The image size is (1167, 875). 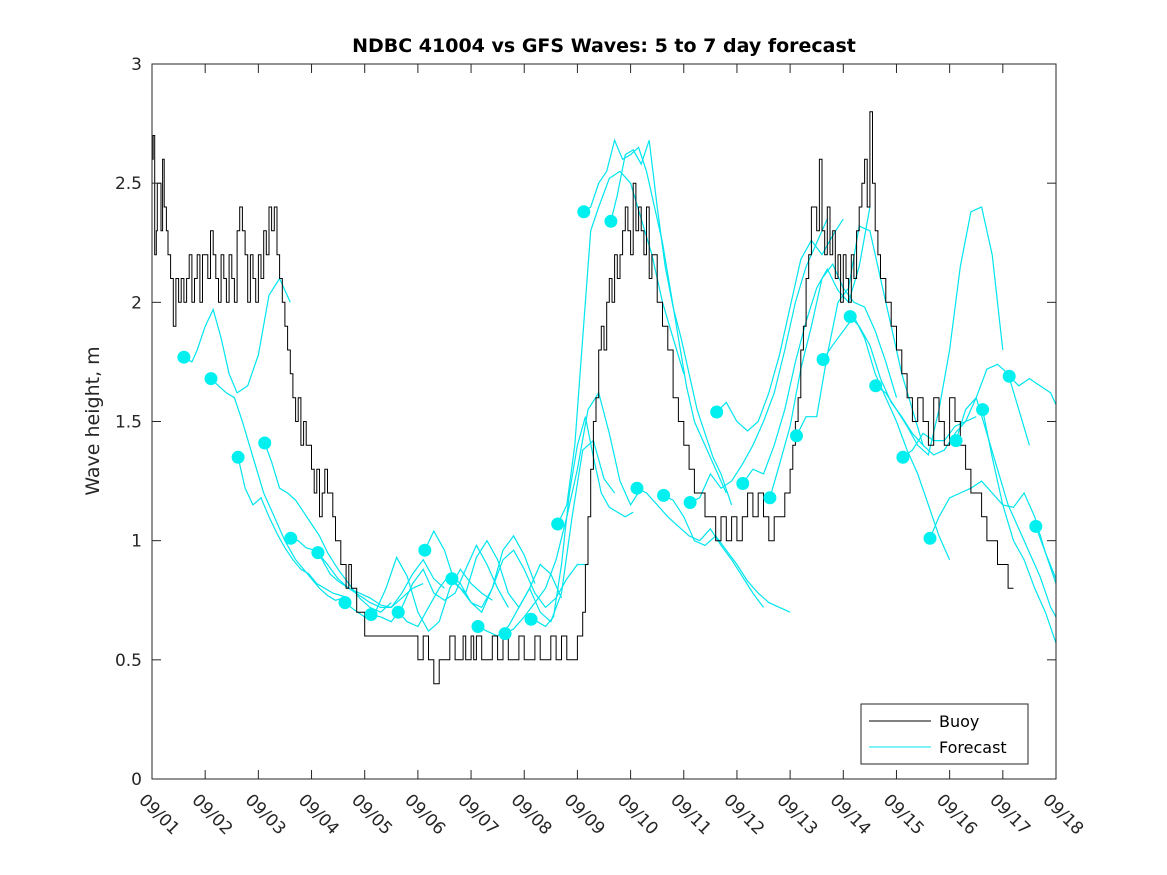 What do you see at coordinates (158, 814) in the screenshot?
I see `x-tick-label: 09/01` at bounding box center [158, 814].